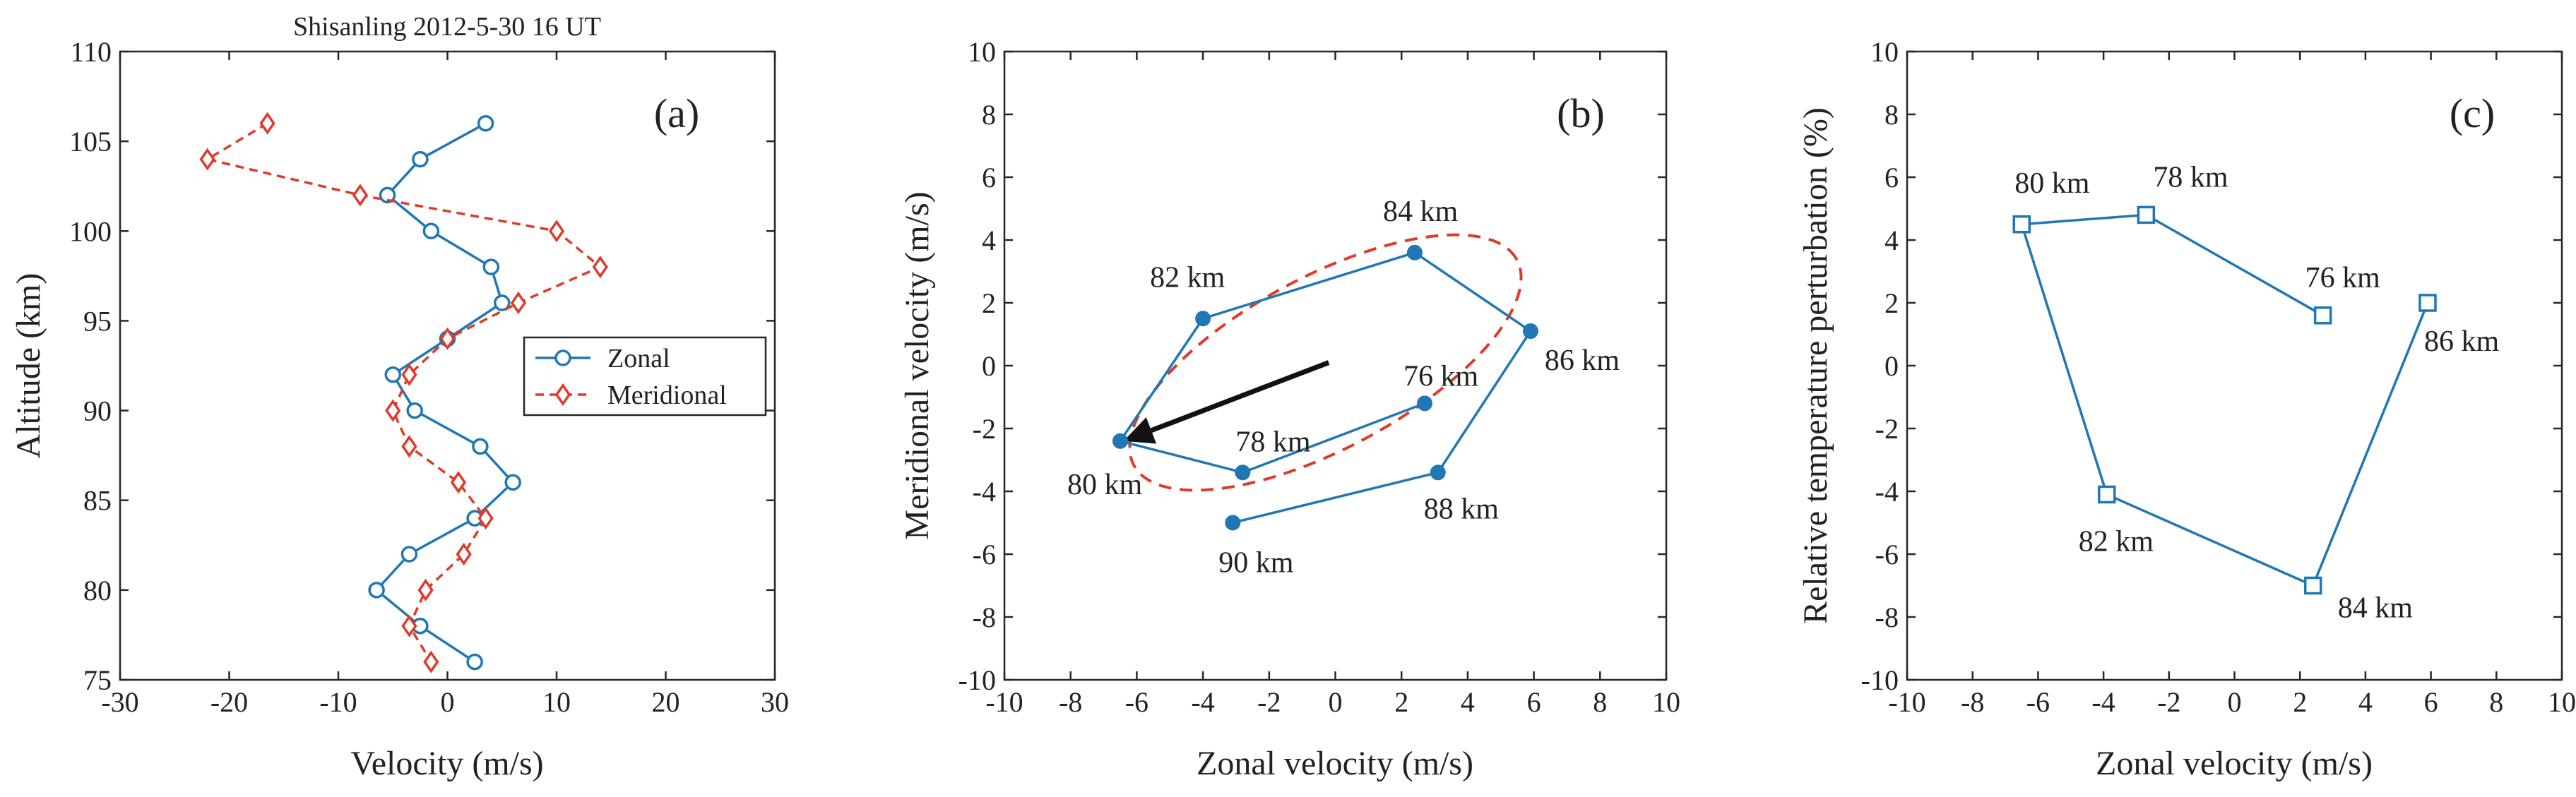  Describe the element at coordinates (1136, 702) in the screenshot. I see `panel-b-xtick-label: -6` at that location.